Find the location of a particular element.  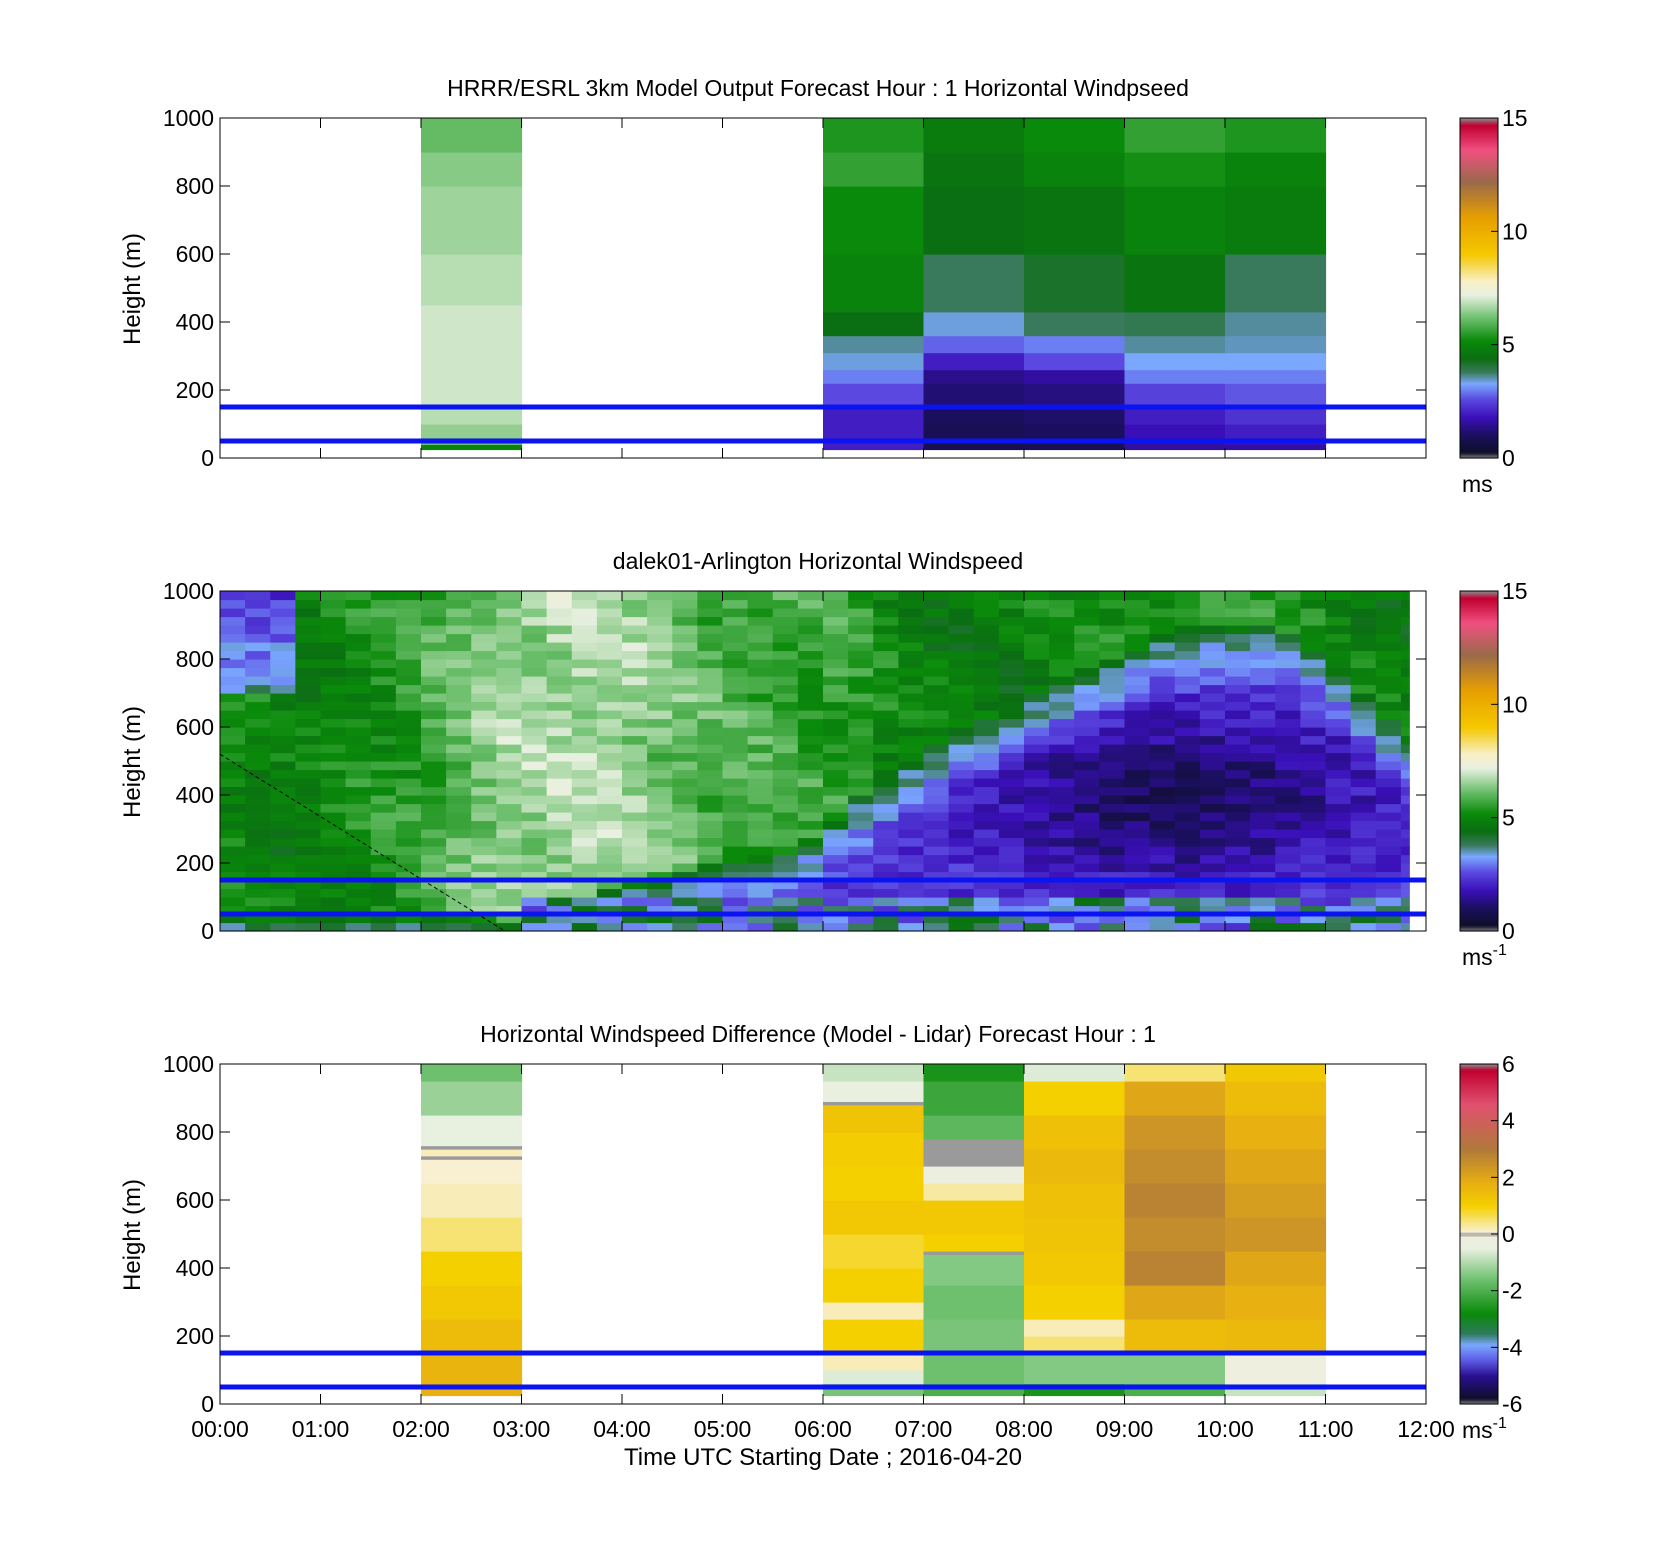

panel-model-heatmap is located at coordinates (874, 284).